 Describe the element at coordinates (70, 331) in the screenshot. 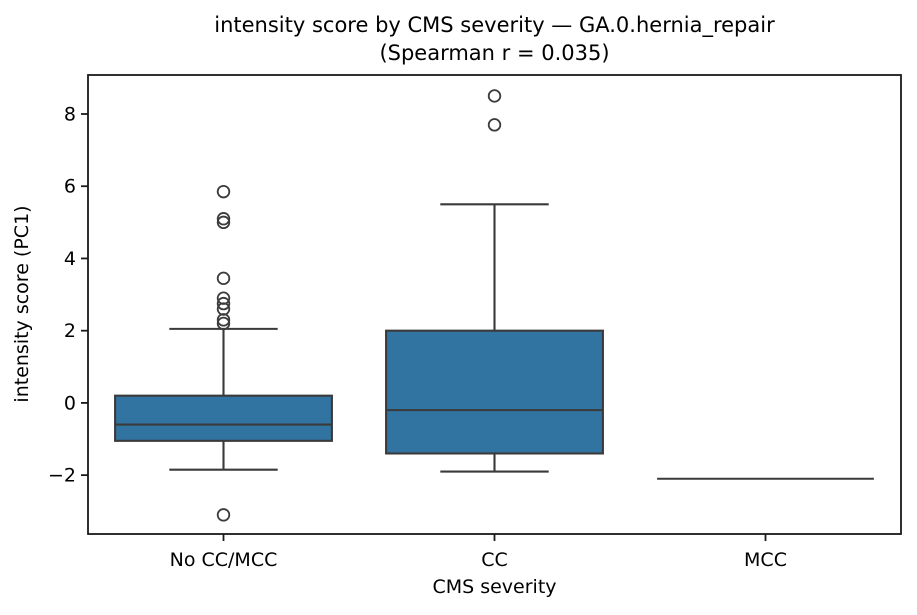

I see `y-tick-label: 2` at that location.